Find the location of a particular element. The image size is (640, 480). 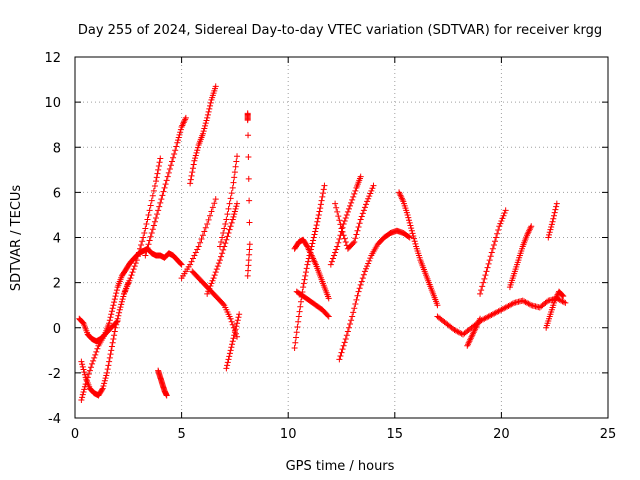

y-tick-label: 0 is located at coordinates (57, 329).